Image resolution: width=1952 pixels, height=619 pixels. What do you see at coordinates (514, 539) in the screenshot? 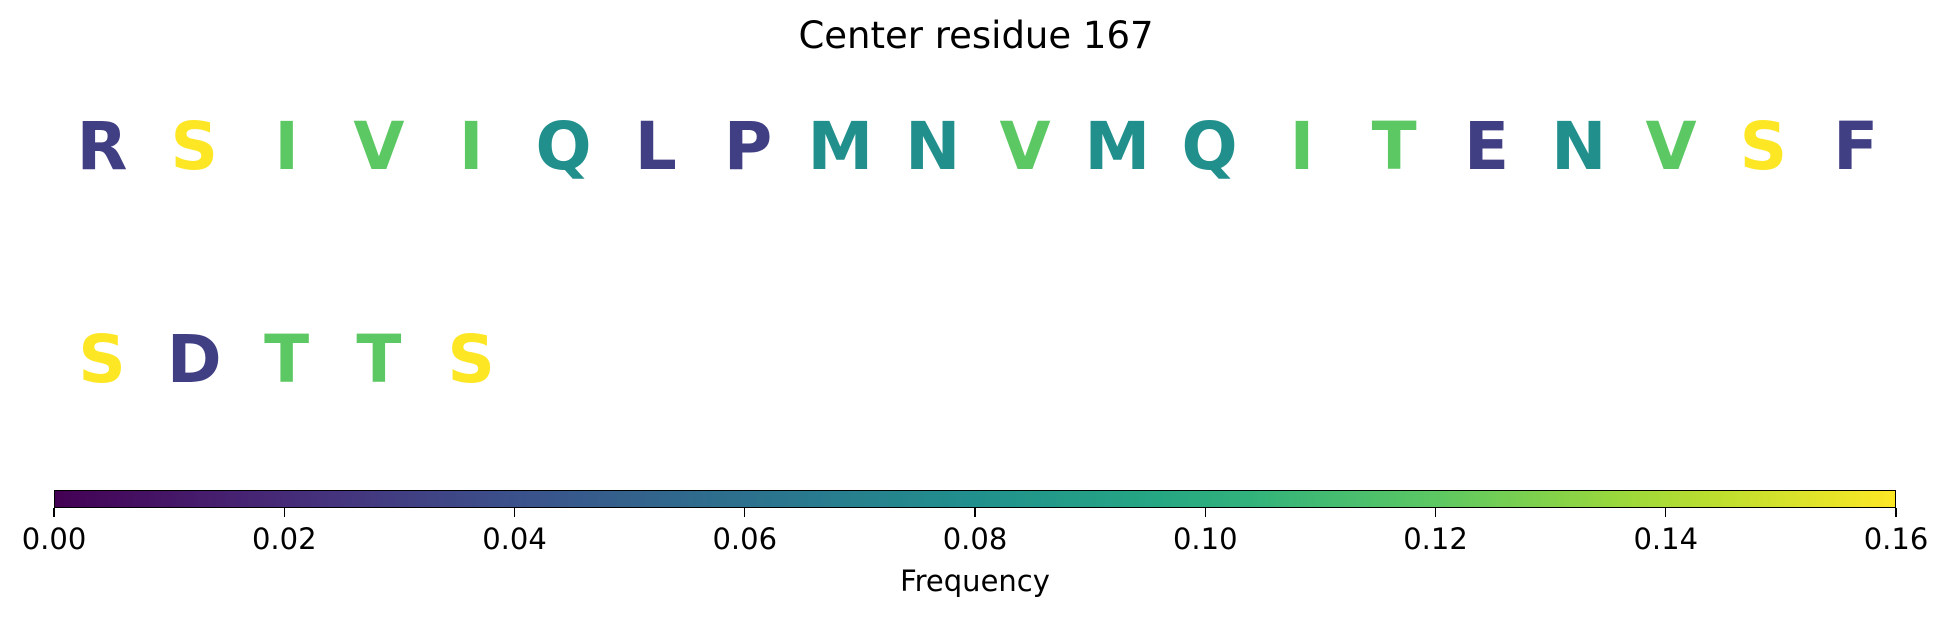
I see `colorbar-tick-label: 0.04` at bounding box center [514, 539].